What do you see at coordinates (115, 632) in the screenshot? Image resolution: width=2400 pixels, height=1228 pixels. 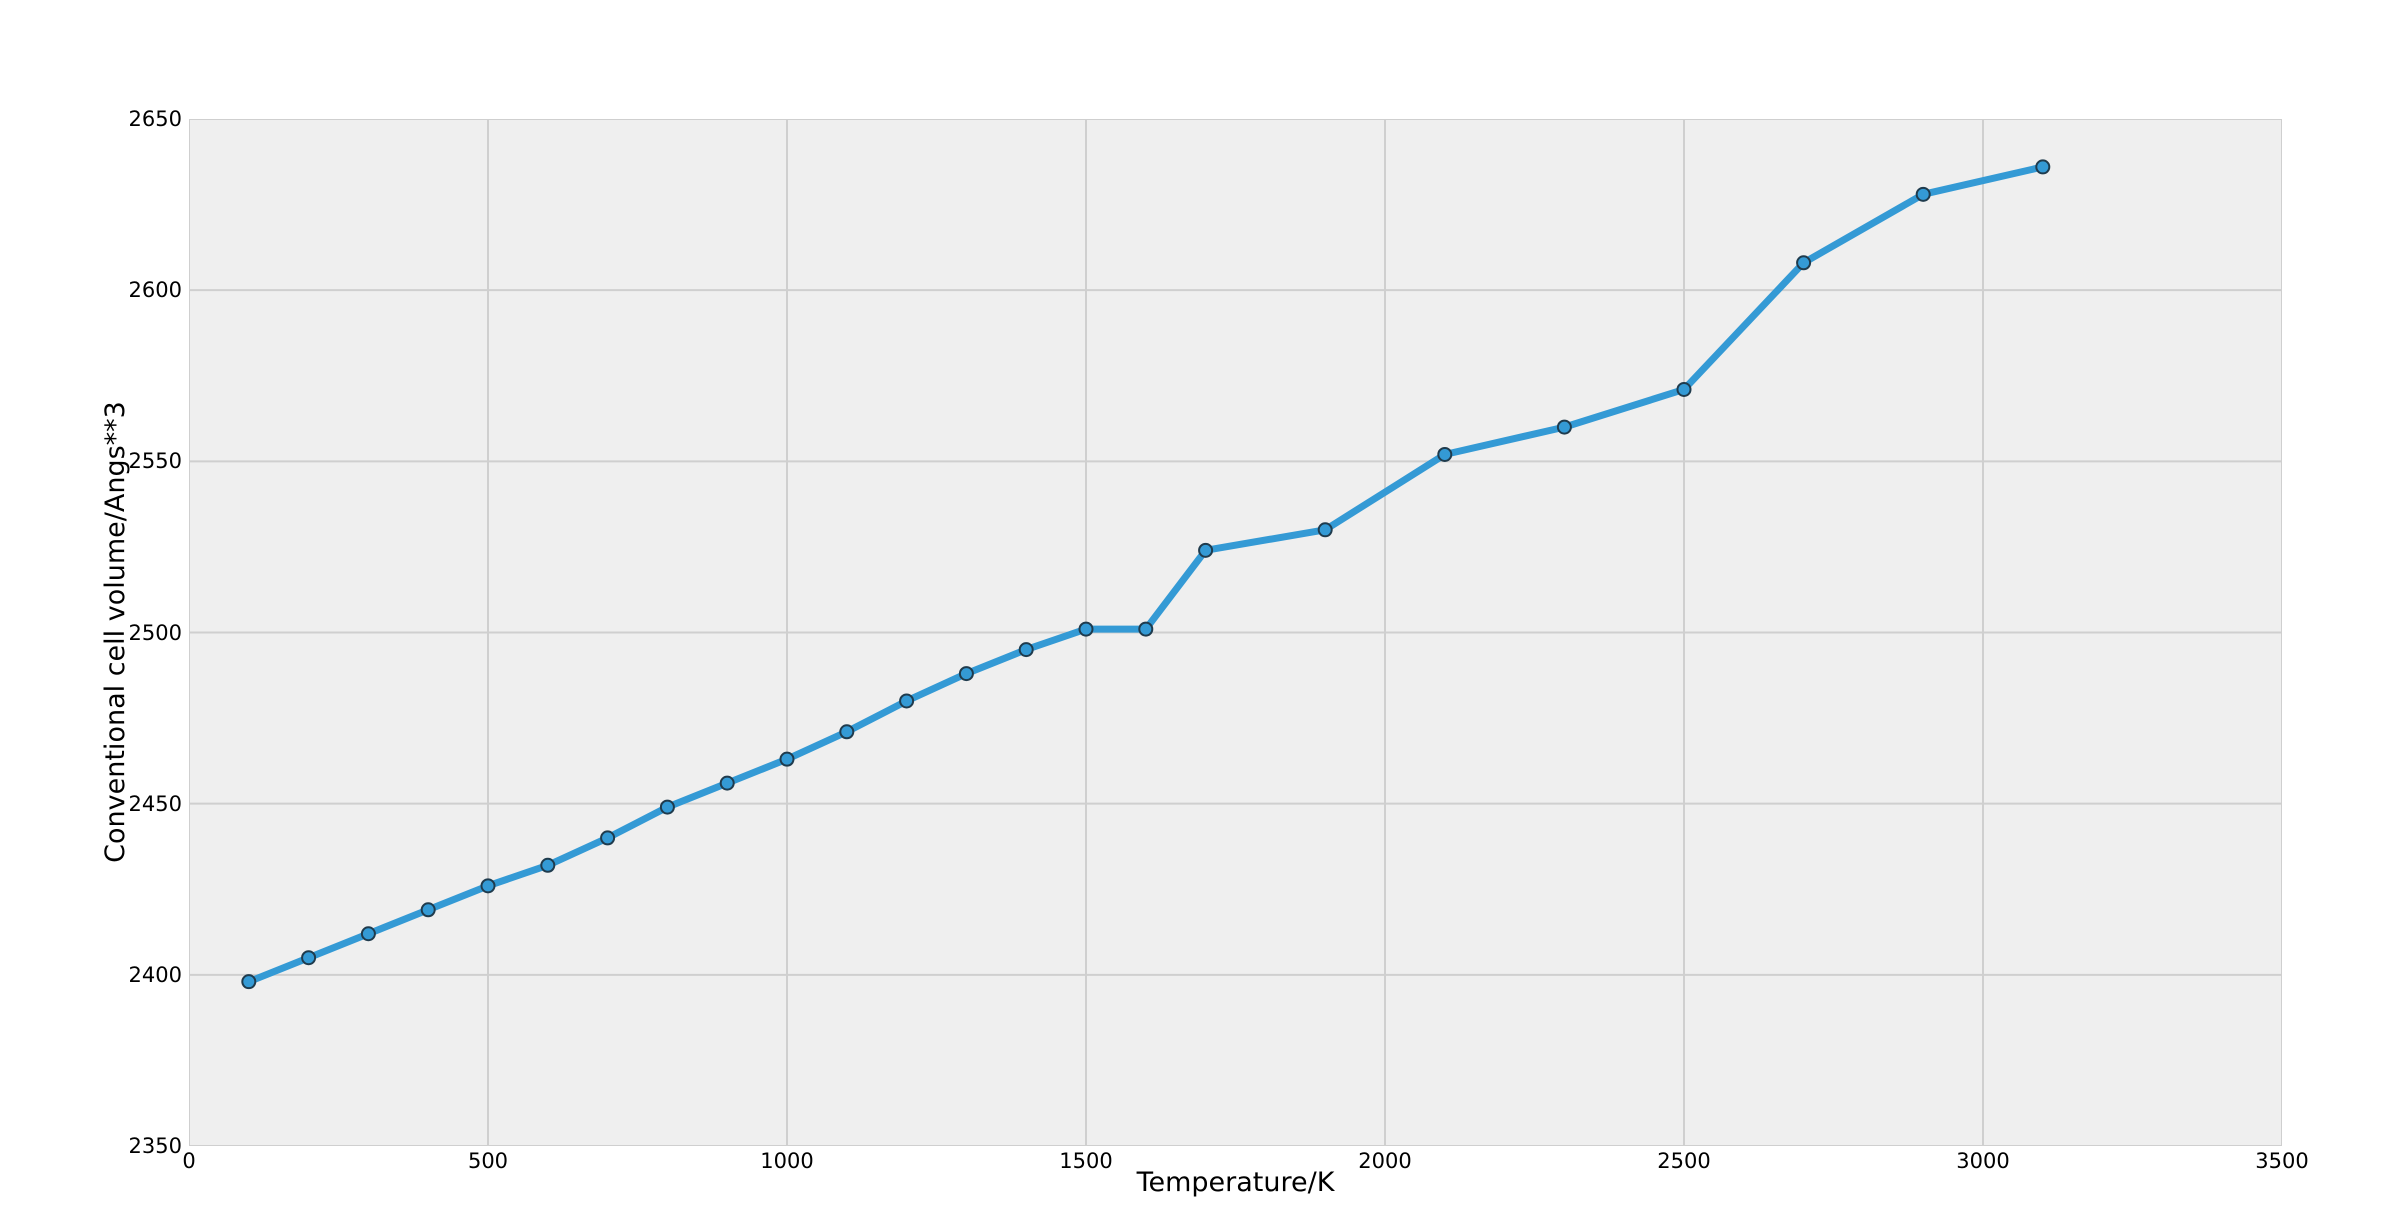 I see `y-axis-title: Conventional cell volume/Angs**3` at bounding box center [115, 632].